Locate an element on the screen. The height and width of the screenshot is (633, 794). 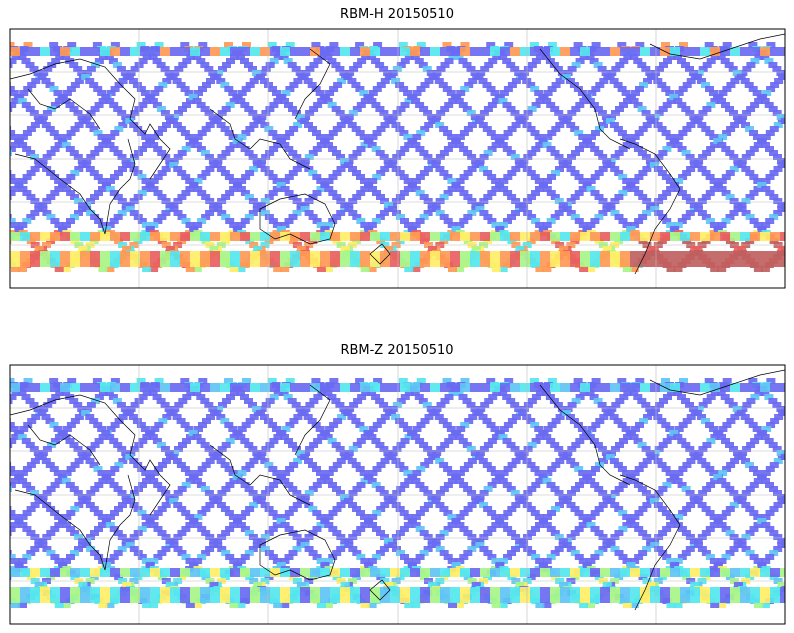
coastline is located at coordinates (650, 206).